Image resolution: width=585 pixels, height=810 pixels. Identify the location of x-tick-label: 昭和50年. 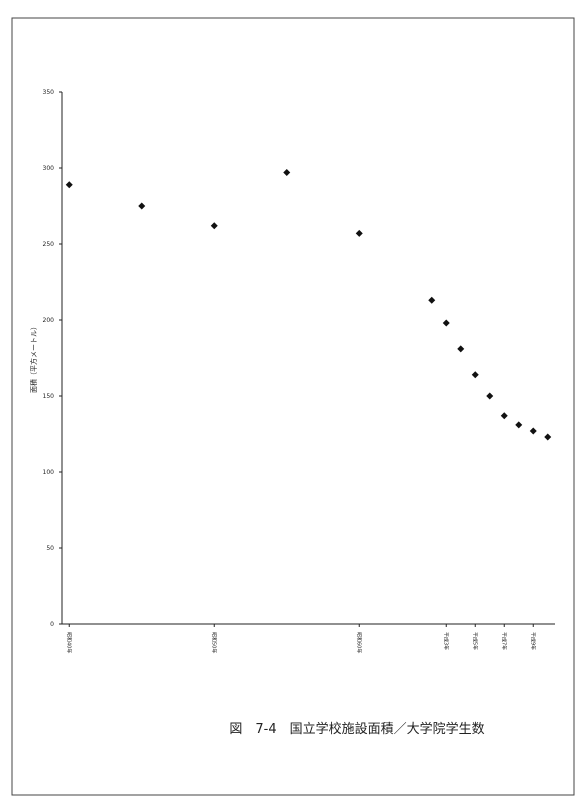
(213, 642).